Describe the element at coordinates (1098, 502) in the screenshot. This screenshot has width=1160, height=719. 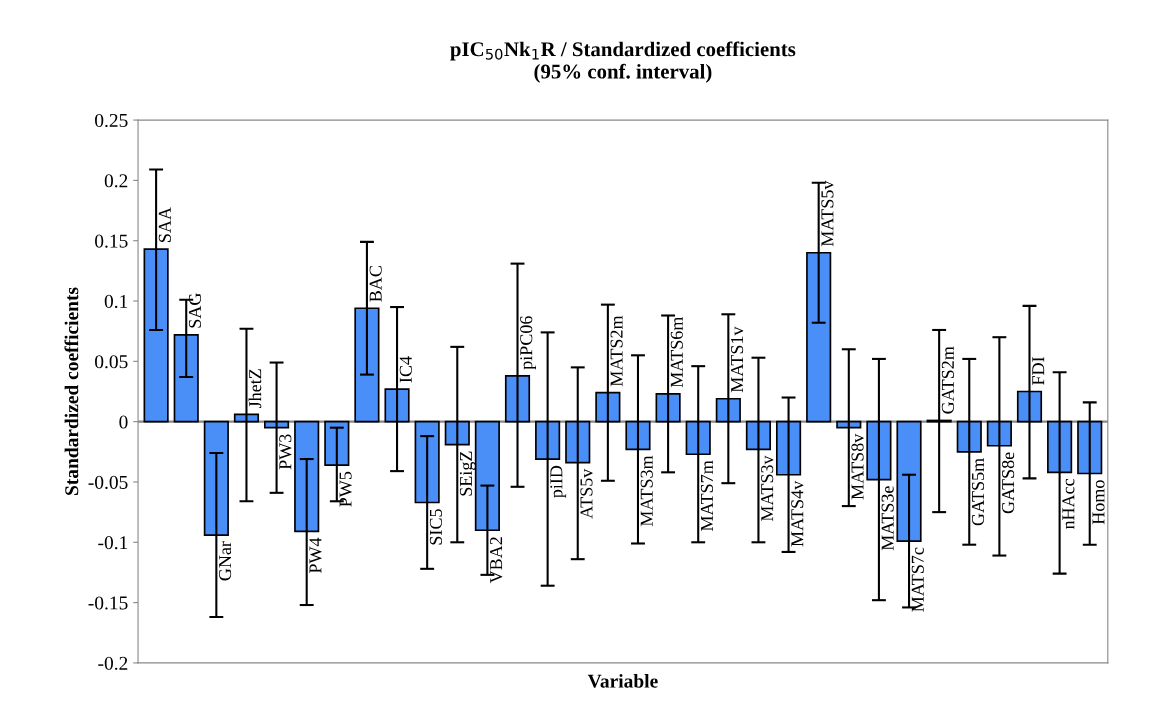
I see `x-tick-label: Homo` at that location.